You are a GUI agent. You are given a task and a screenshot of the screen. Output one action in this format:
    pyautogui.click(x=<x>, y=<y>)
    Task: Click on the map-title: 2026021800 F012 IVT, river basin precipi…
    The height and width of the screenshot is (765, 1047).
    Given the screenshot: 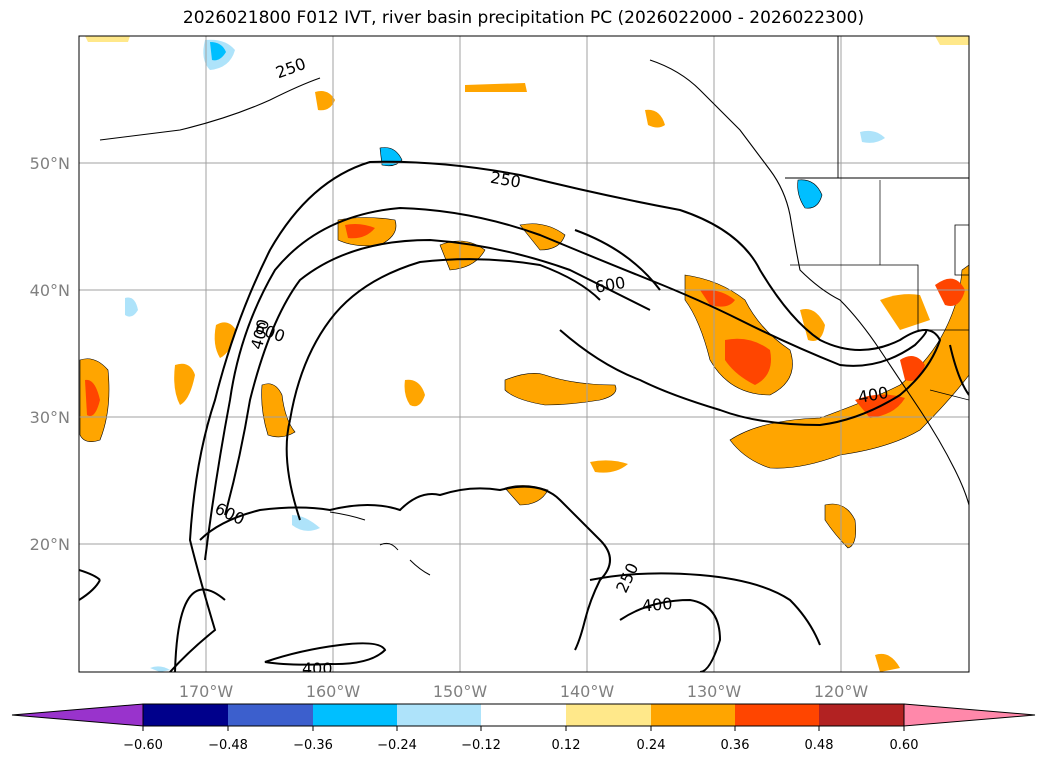 What is the action you would take?
    pyautogui.click(x=523, y=18)
    